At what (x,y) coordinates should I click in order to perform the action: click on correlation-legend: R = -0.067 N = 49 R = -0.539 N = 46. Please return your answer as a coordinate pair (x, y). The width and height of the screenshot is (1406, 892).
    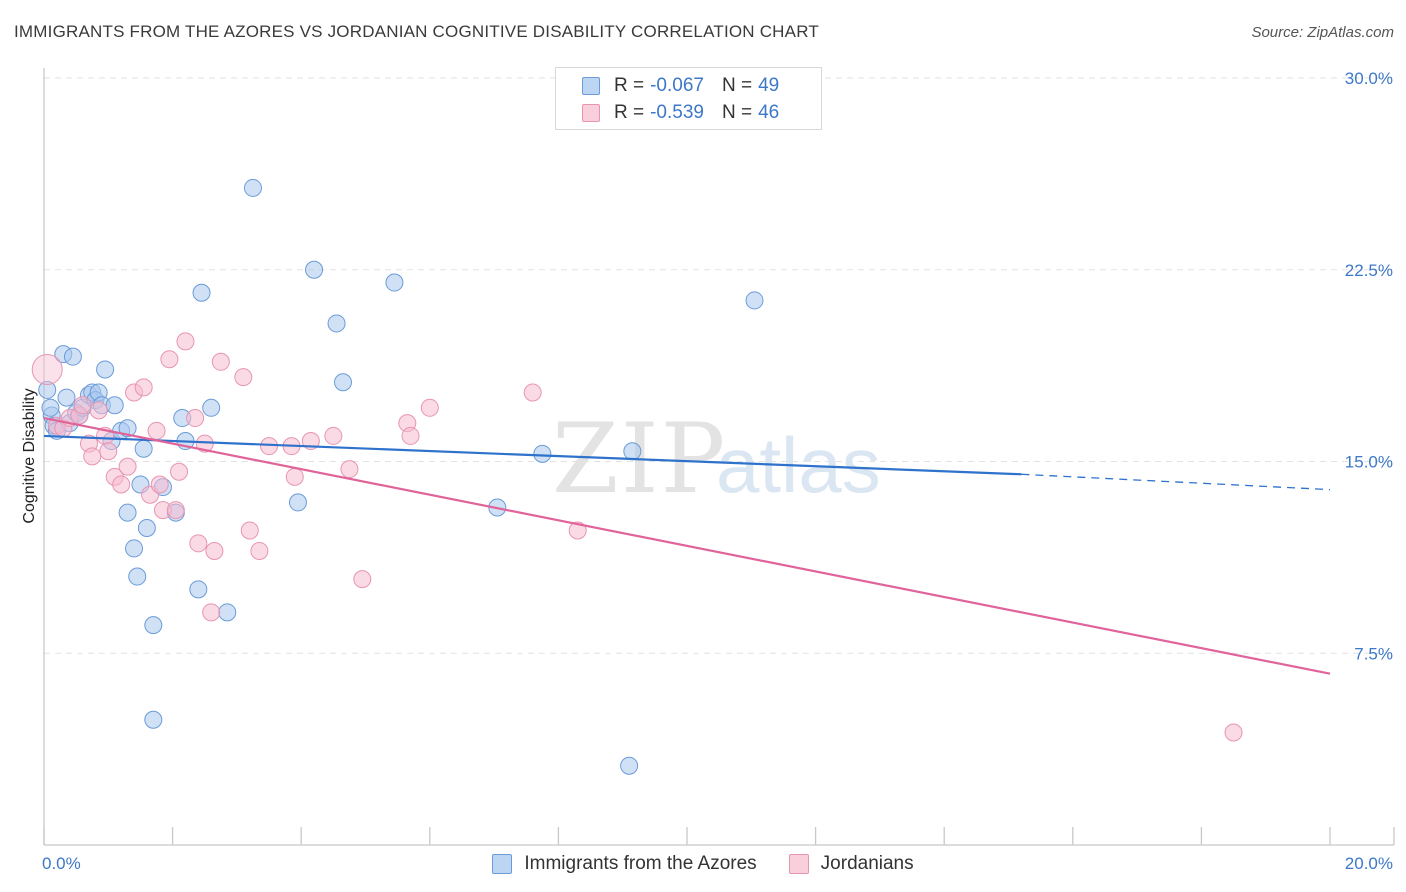
    Looking at the image, I should click on (688, 98).